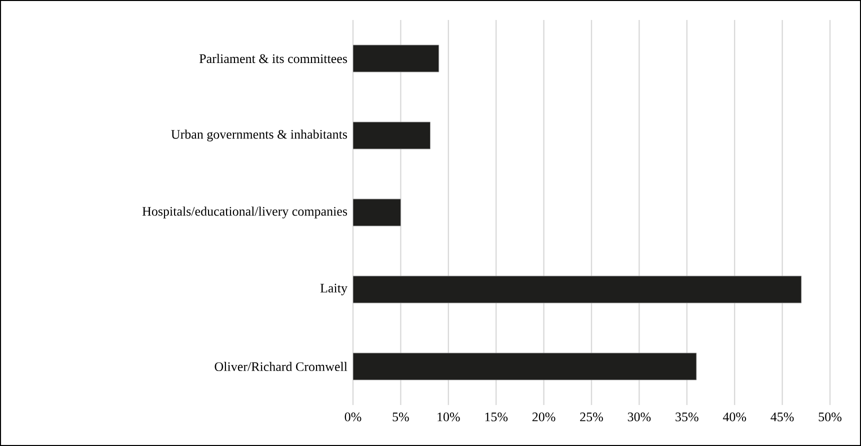  Describe the element at coordinates (334, 290) in the screenshot. I see `y-tick-label: Laity` at that location.